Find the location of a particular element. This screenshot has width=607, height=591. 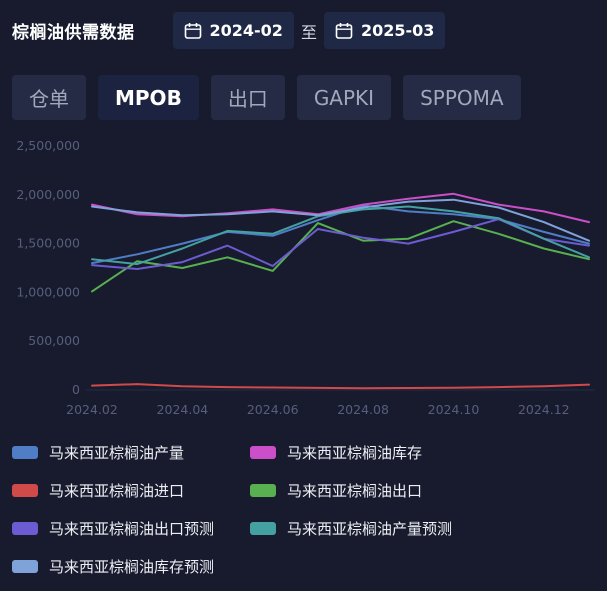

legend-label: 马来西亚棕榈油库存 is located at coordinates (355, 453).